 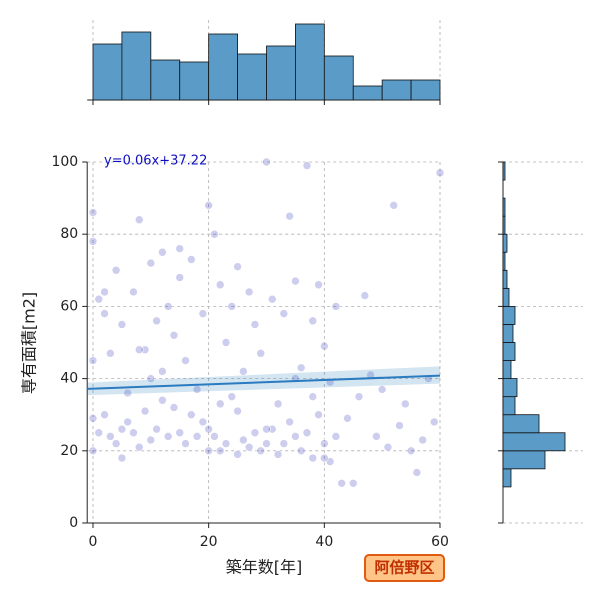 I want to click on y-tick-label: 80, so click(x=69, y=234).